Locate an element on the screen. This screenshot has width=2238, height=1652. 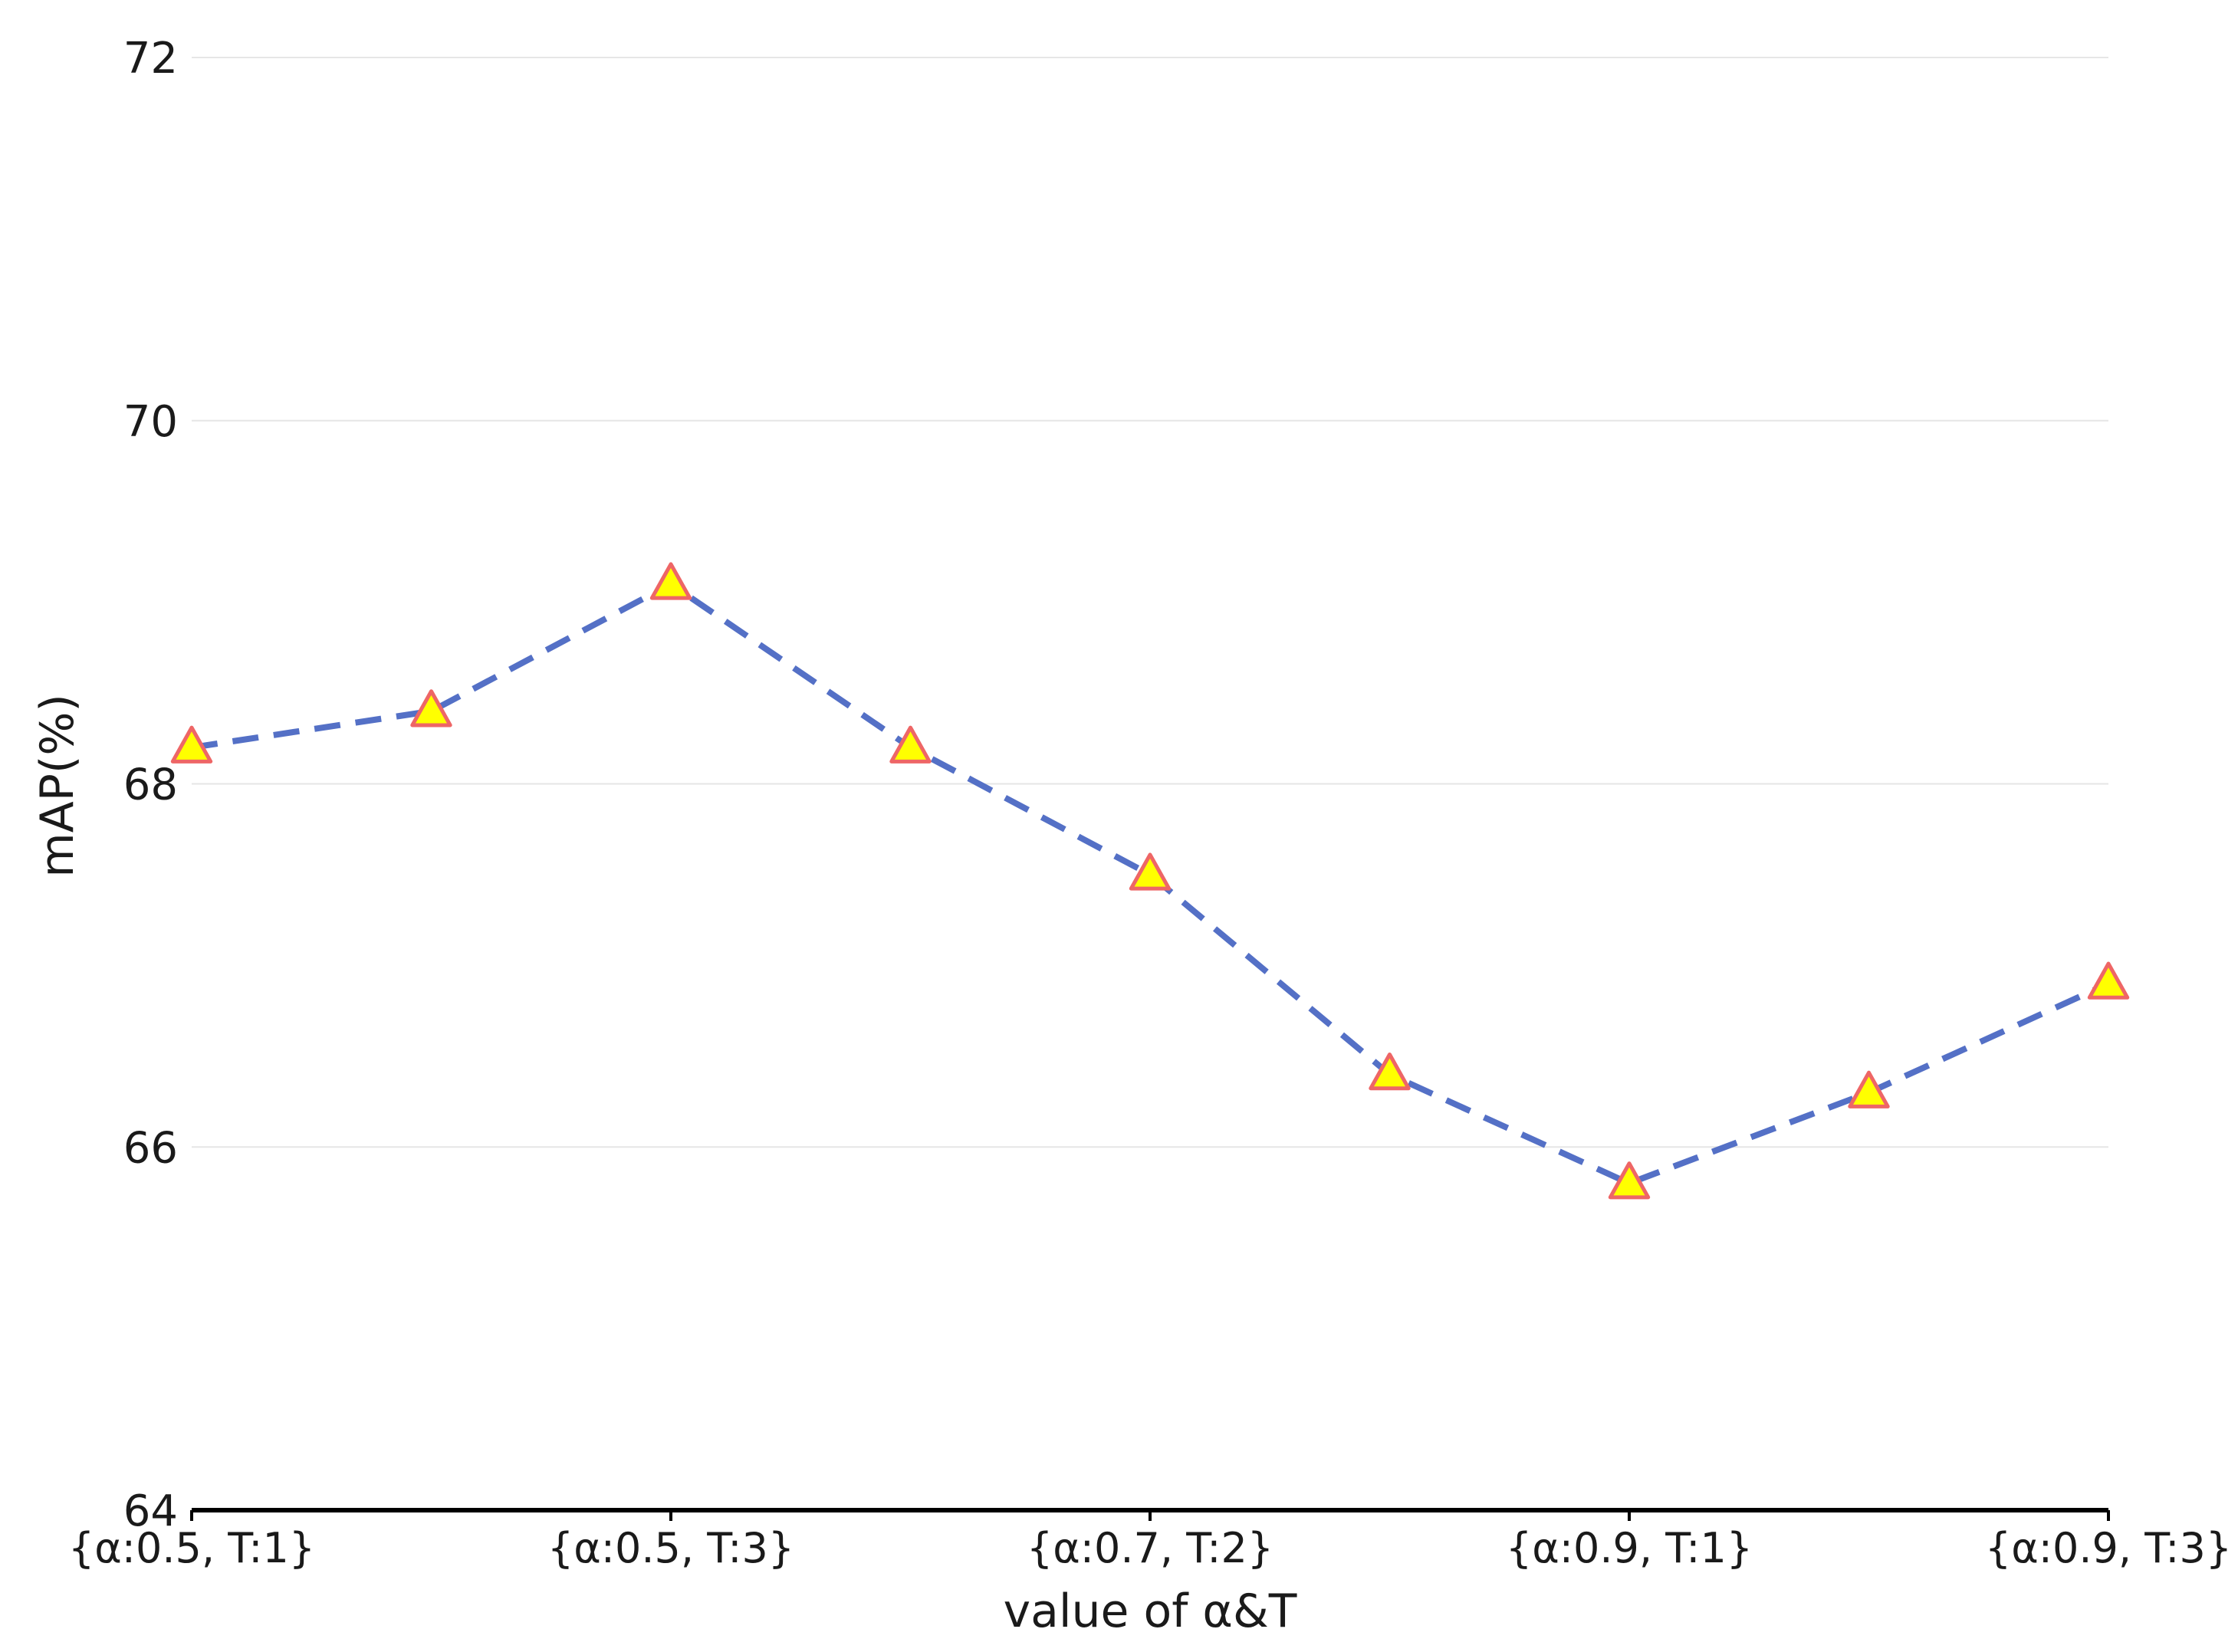
x-axis-title: value of α&T is located at coordinates (1151, 1611).